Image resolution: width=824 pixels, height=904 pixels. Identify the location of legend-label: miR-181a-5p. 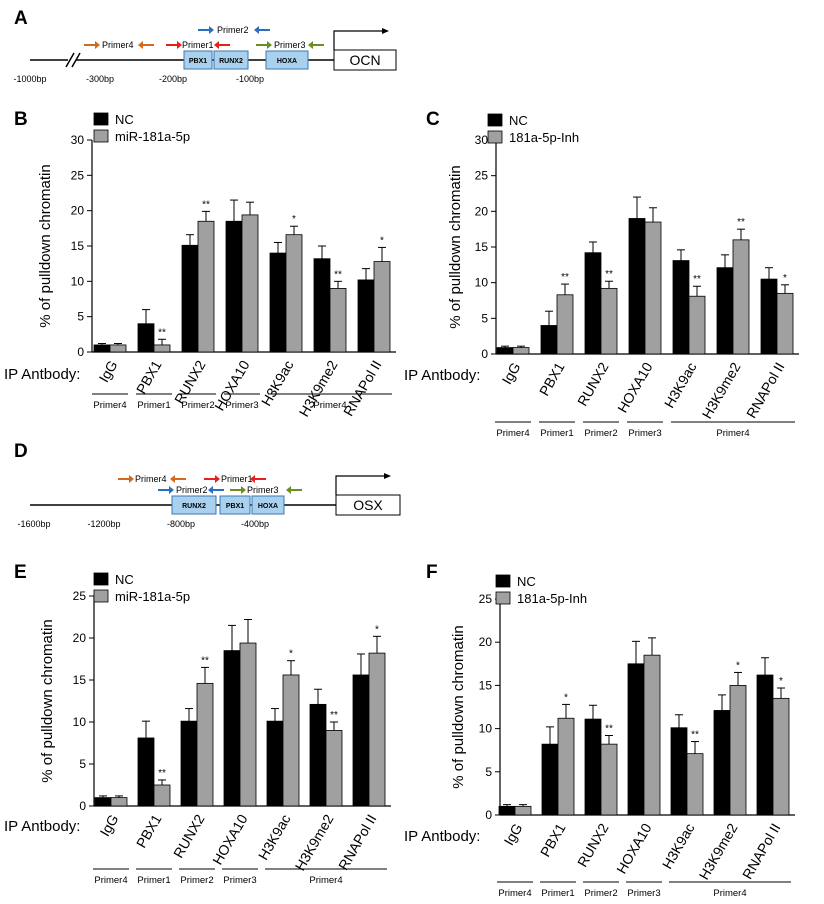
(152, 596).